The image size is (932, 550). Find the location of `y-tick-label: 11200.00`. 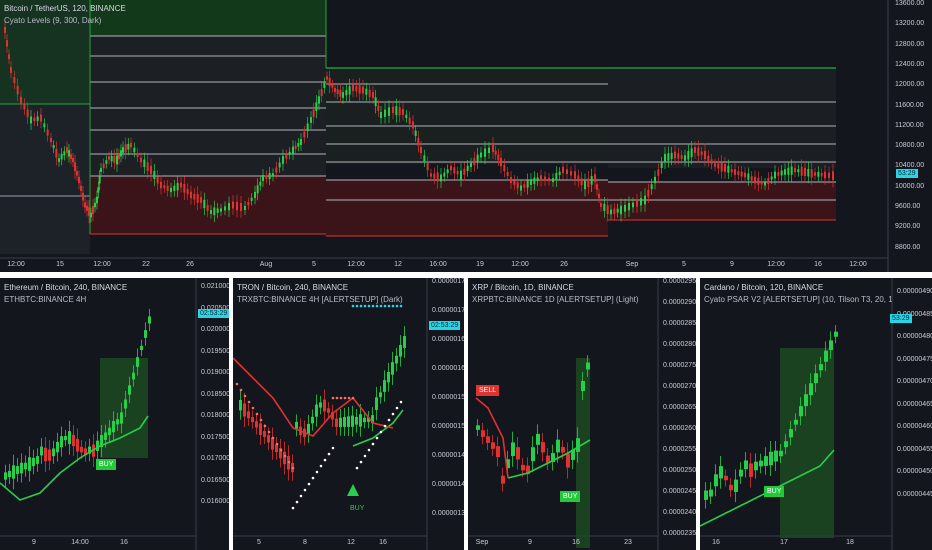

y-tick-label: 11200.00 is located at coordinates (909, 125).